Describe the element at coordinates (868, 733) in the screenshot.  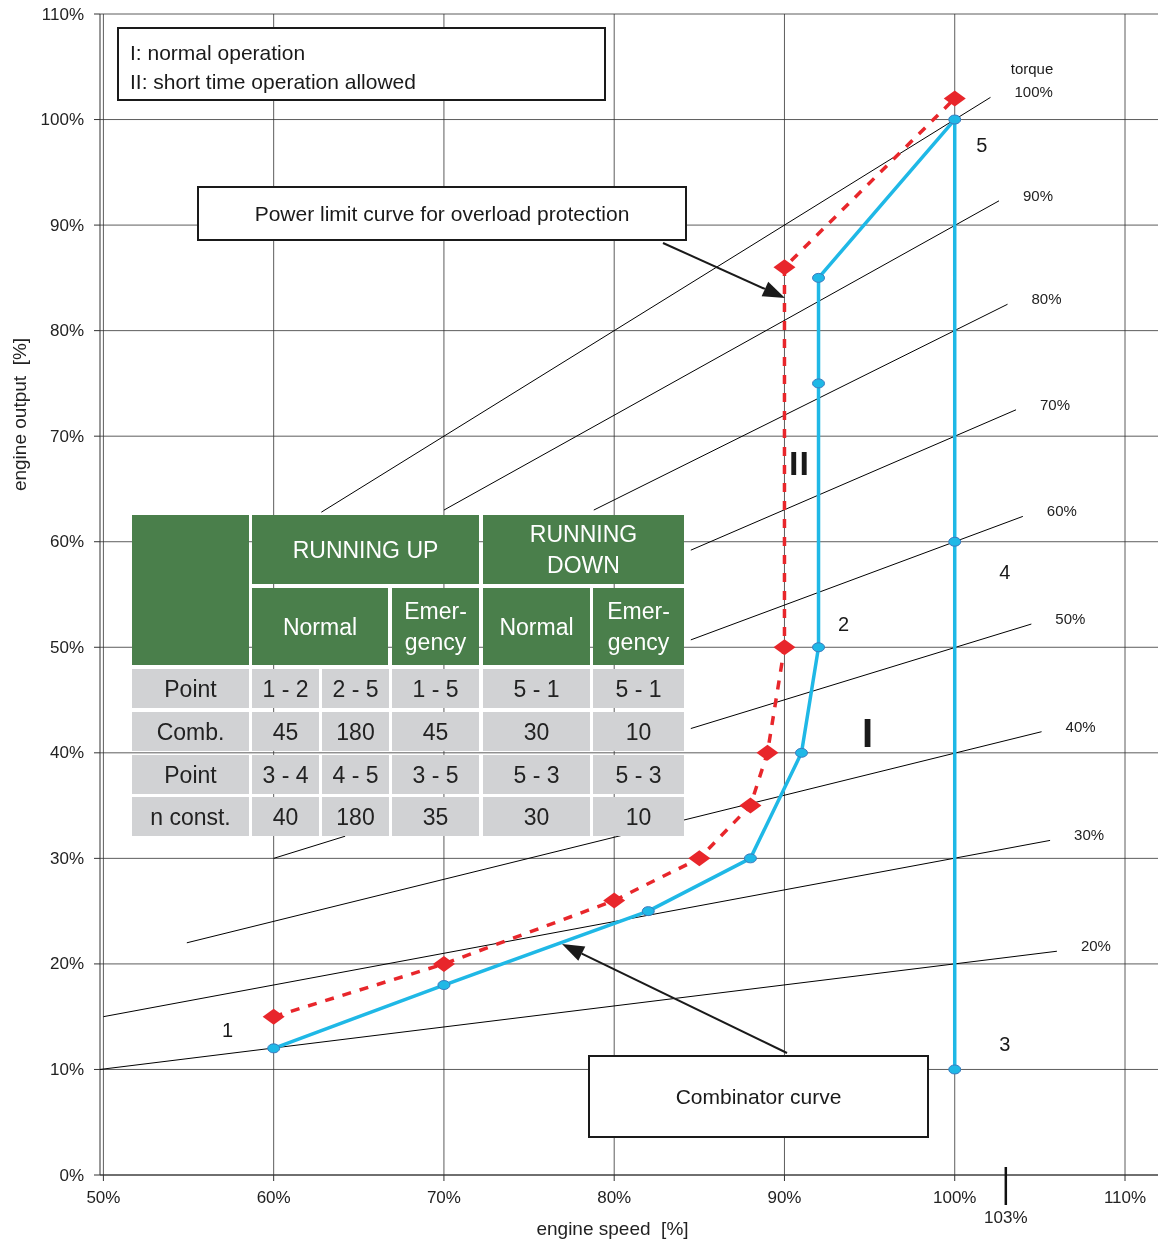
I see `annotation: I` at that location.